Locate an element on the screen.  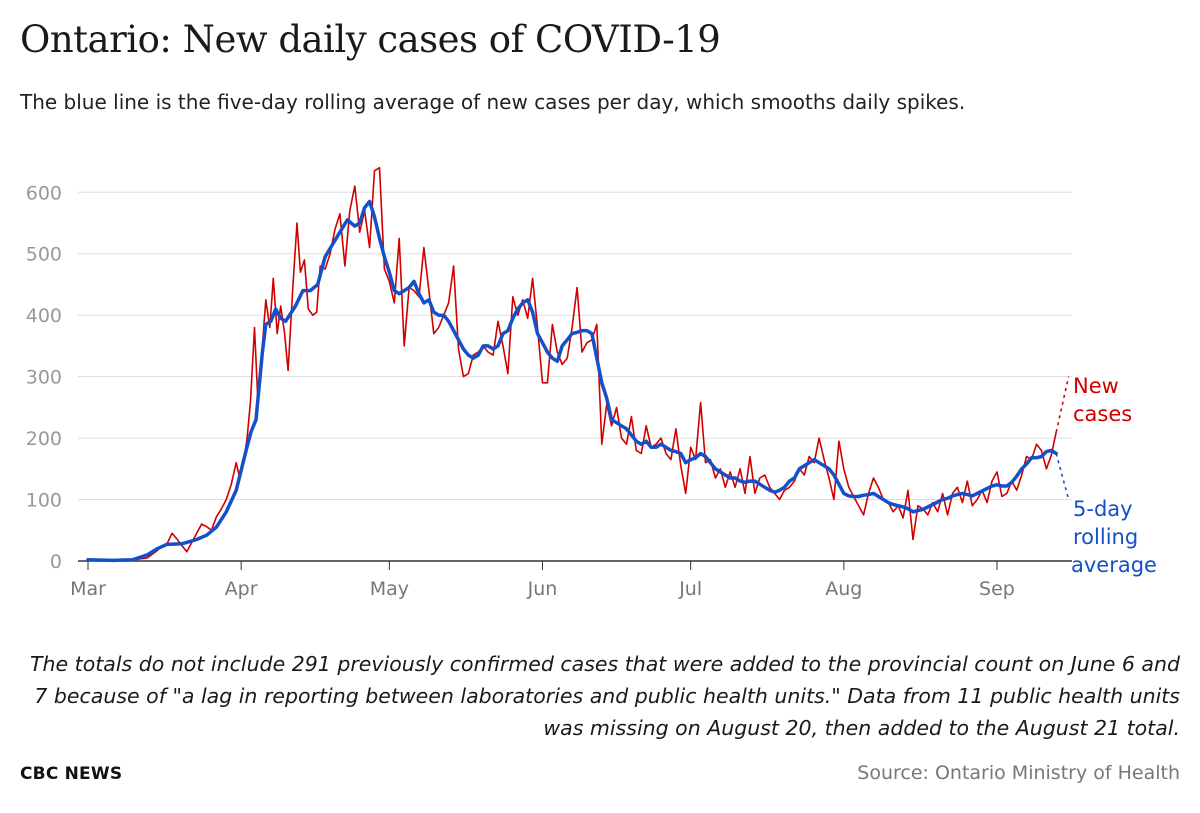
source-credit: Source: Ontario Ministry of Health is located at coordinates (1018, 773).